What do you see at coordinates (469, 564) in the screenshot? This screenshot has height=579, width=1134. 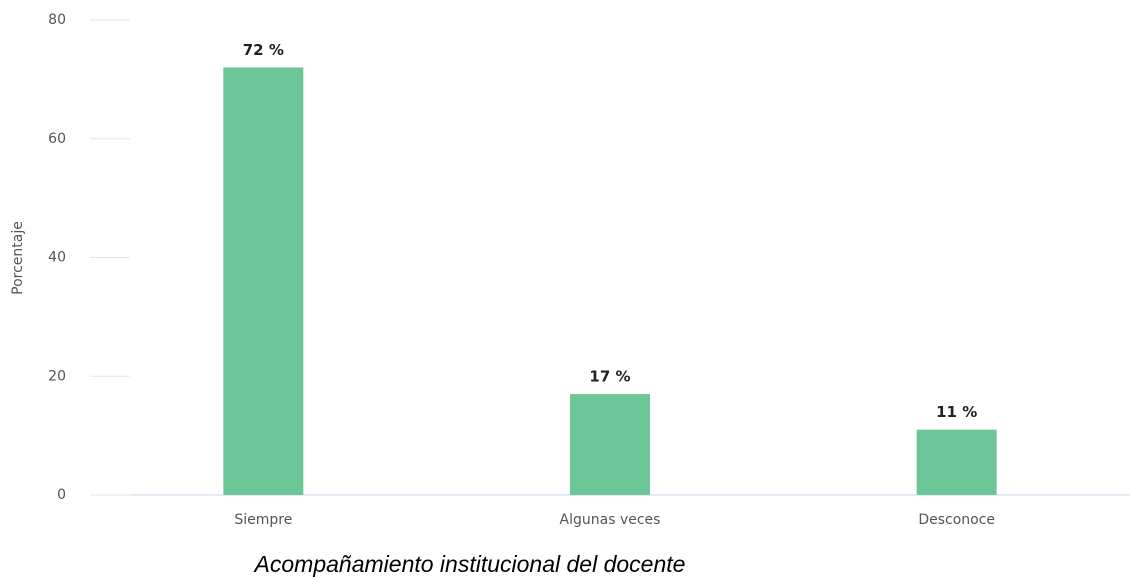 I see `chart-title: Acompañamiento institucional del docente` at bounding box center [469, 564].